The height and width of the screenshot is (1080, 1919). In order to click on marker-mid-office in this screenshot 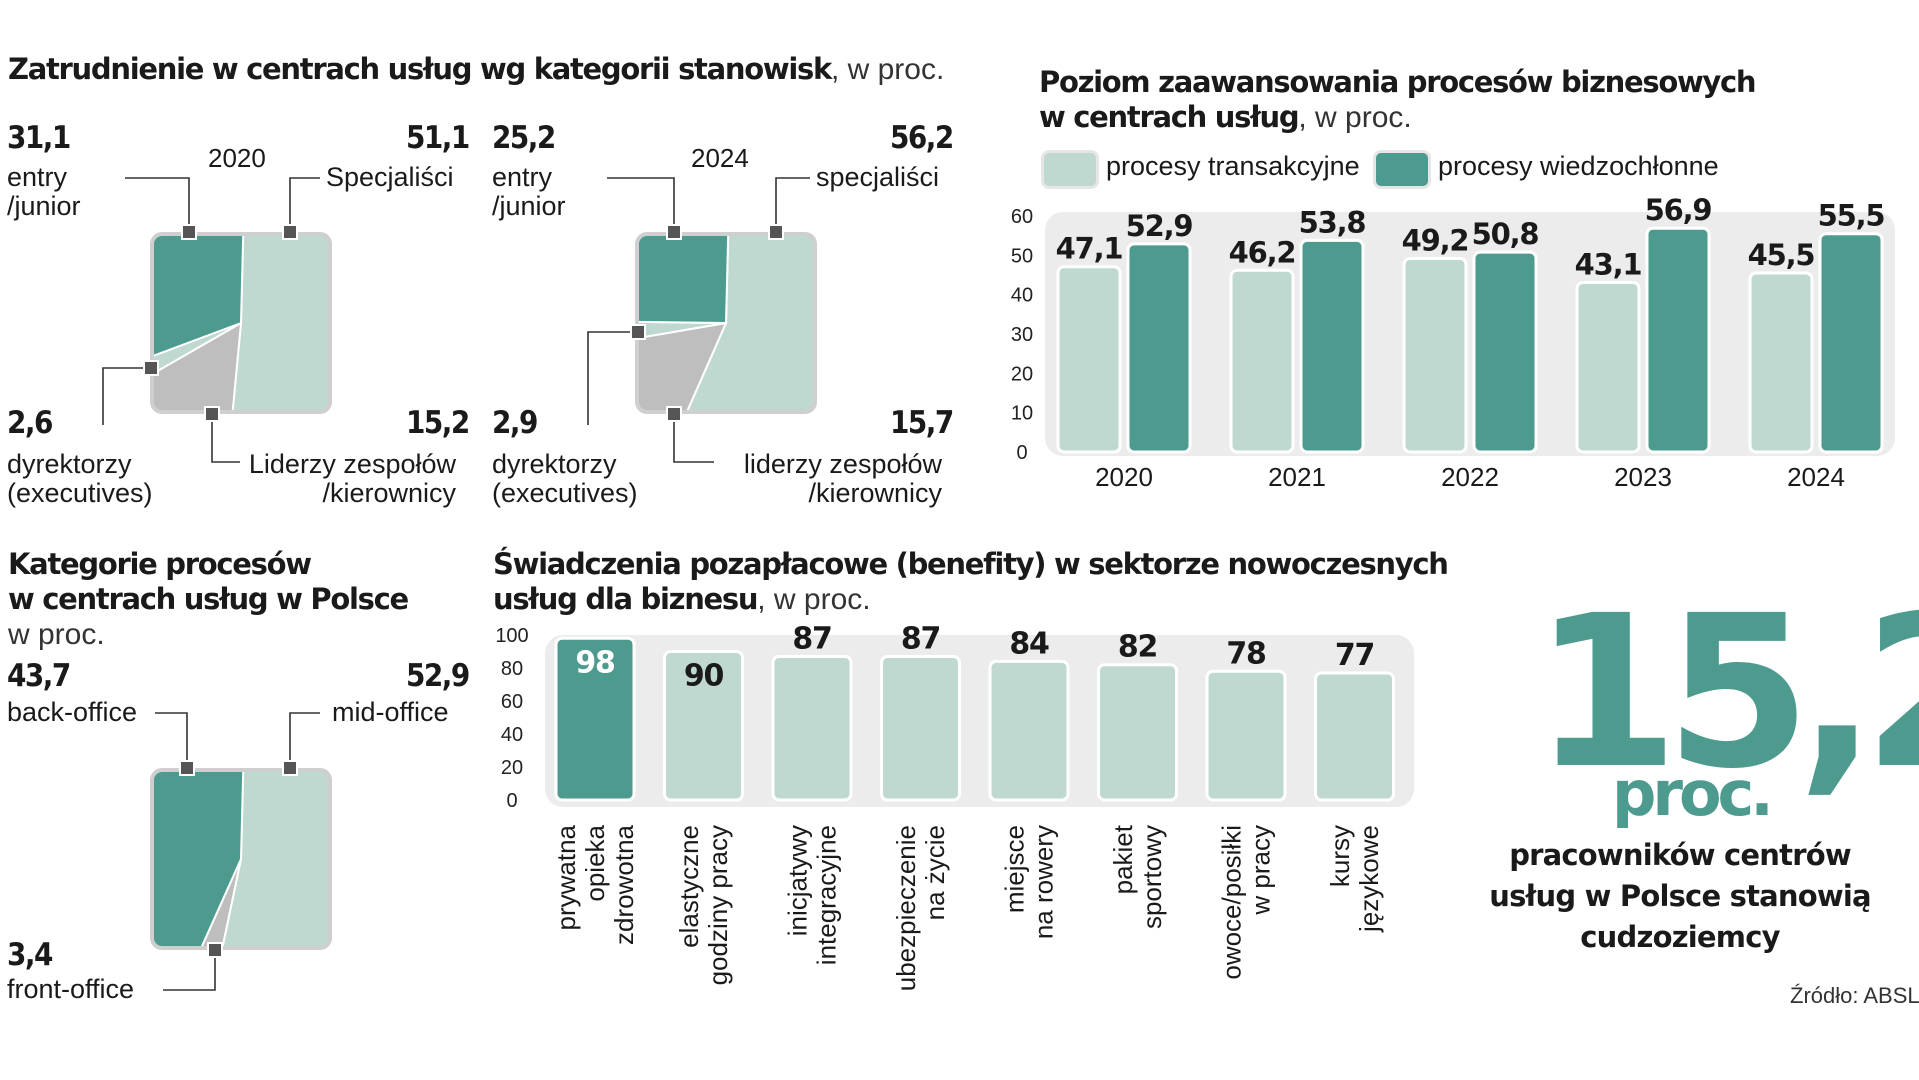, I will do `click(290, 768)`.